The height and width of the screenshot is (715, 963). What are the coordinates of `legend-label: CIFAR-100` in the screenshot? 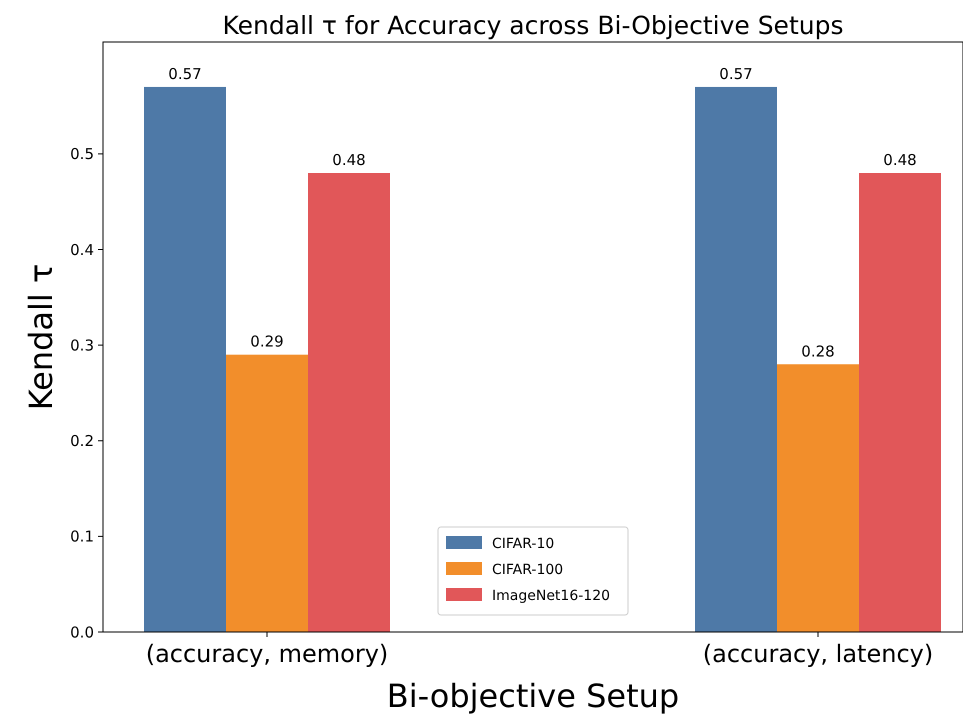 It's located at (528, 570).